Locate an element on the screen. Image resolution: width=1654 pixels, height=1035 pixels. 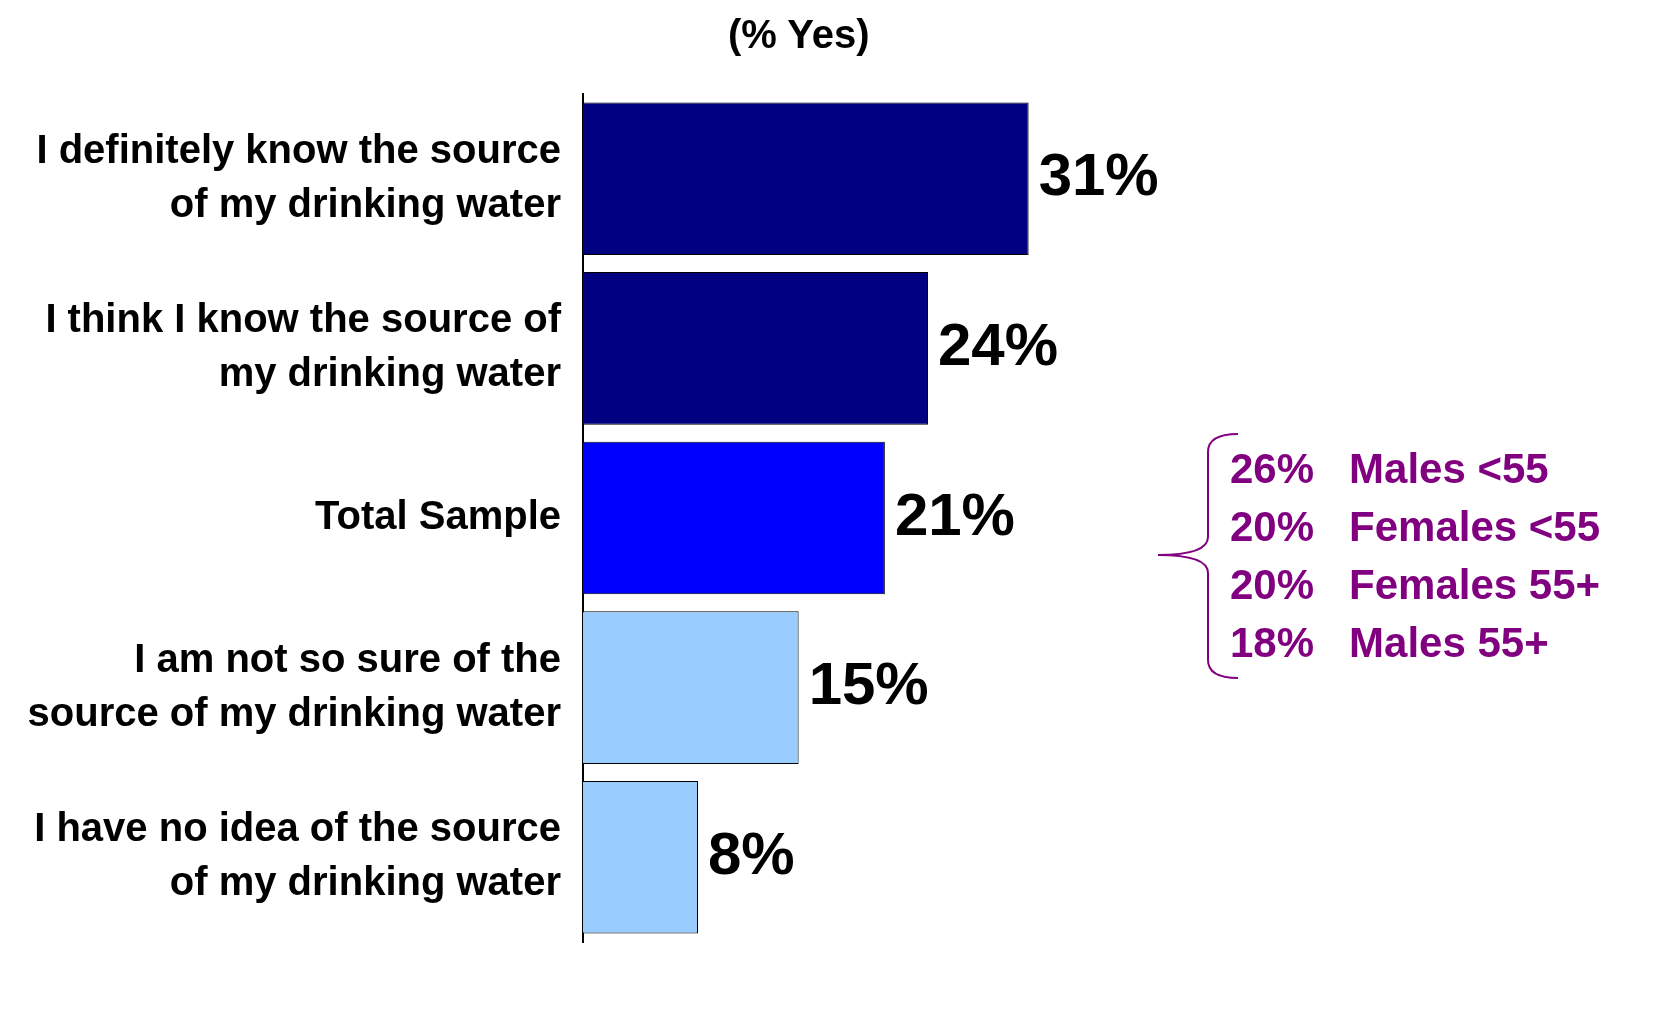
text: 20% Females <55 is located at coordinates (1415, 527).